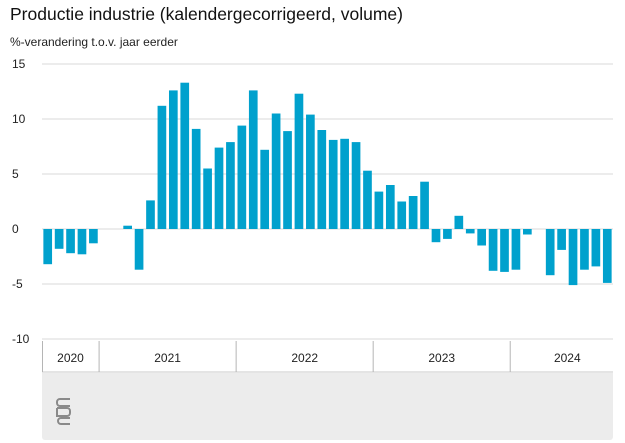  Describe the element at coordinates (304, 358) in the screenshot. I see `x-year-label: 2022` at that location.